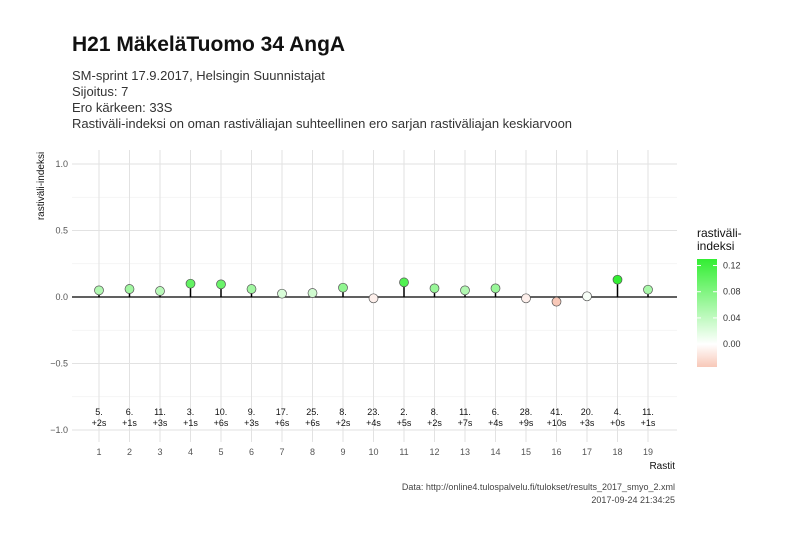 This screenshot has width=787, height=540. Describe the element at coordinates (662, 466) in the screenshot. I see `x-axis-label: Rastit` at that location.